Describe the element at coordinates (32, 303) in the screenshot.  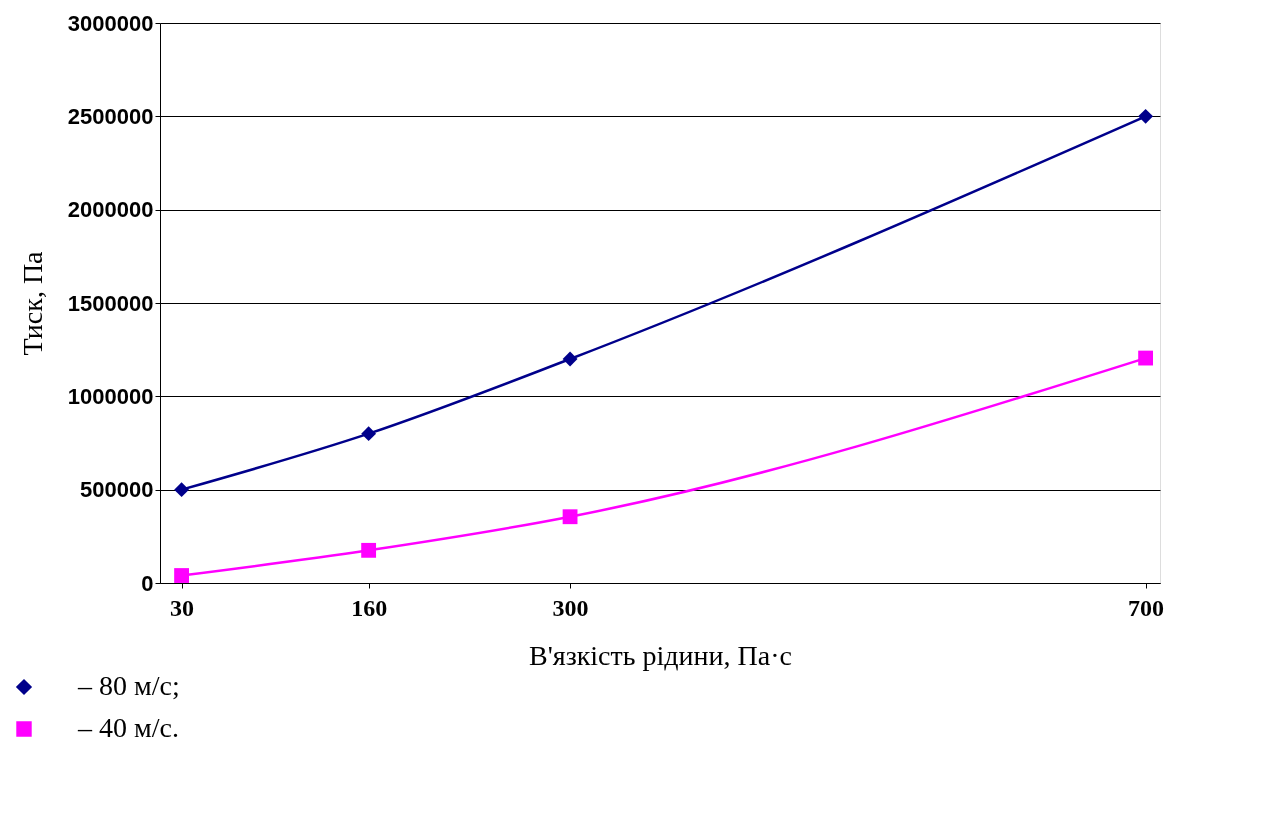
I see `y-axis-title: Тиск, Па` at that location.